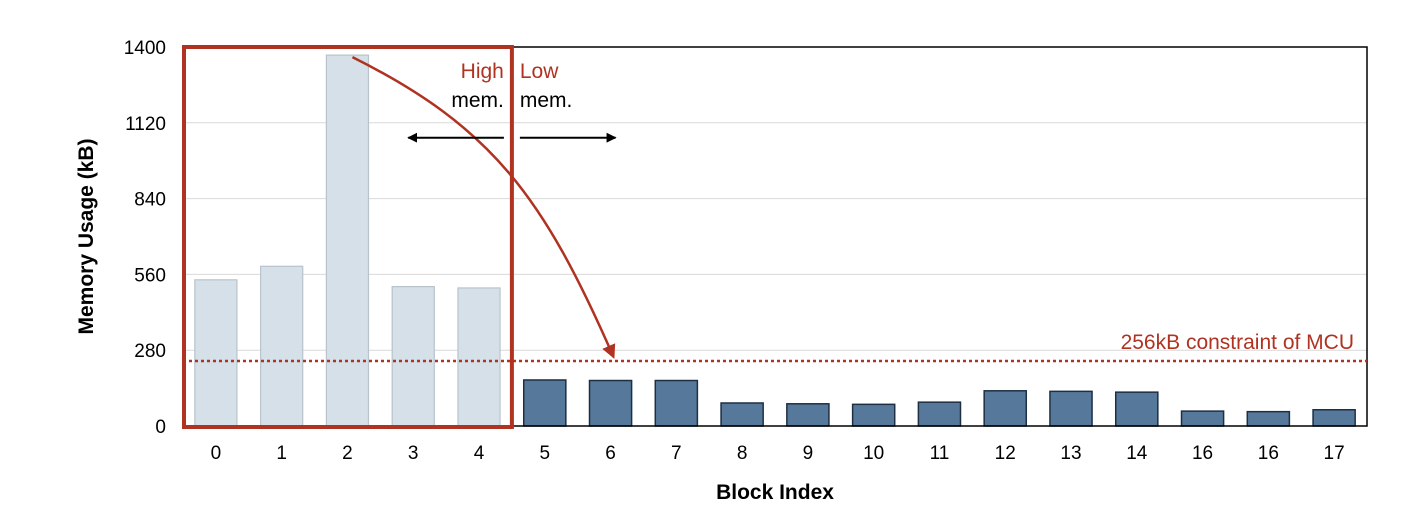 The width and height of the screenshot is (1426, 518). What do you see at coordinates (145, 48) in the screenshot?
I see `y-tick-label: 1400` at bounding box center [145, 48].